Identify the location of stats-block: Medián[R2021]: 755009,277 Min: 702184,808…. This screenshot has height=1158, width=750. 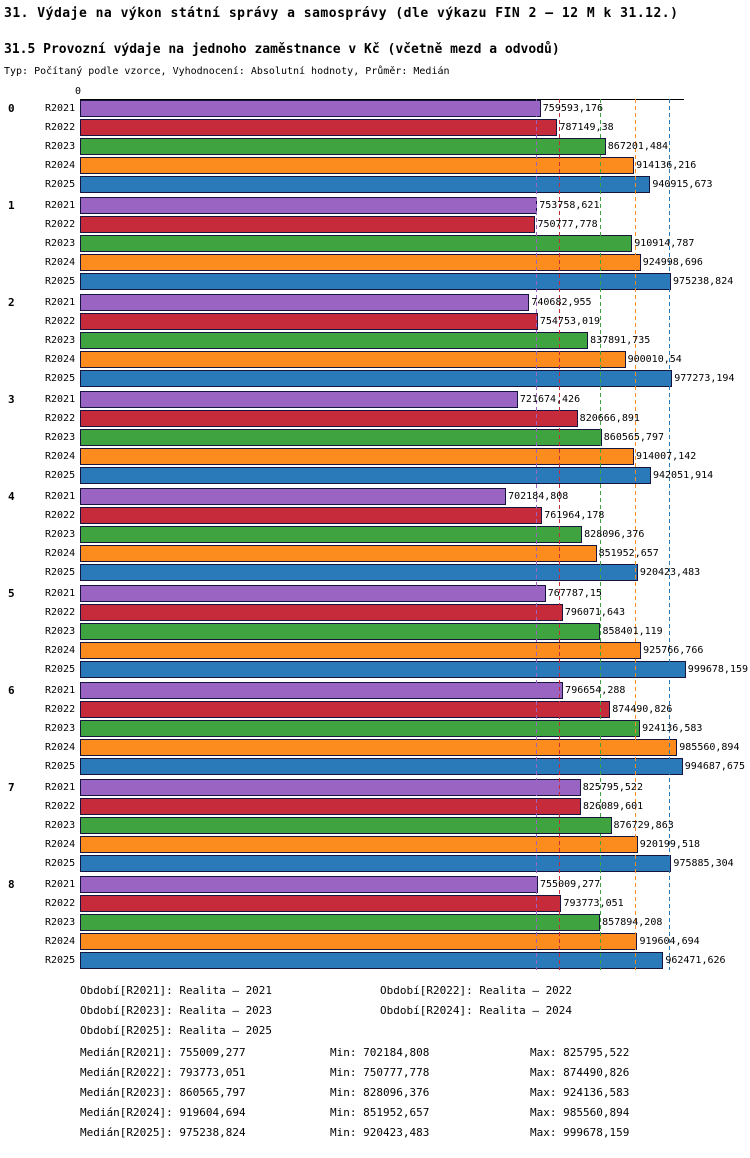
(375, 1092).